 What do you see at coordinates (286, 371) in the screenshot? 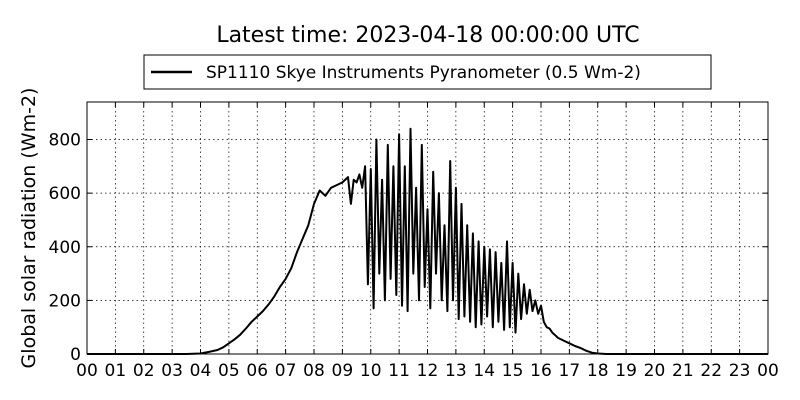
I see `x-tick-label: 07` at bounding box center [286, 371].